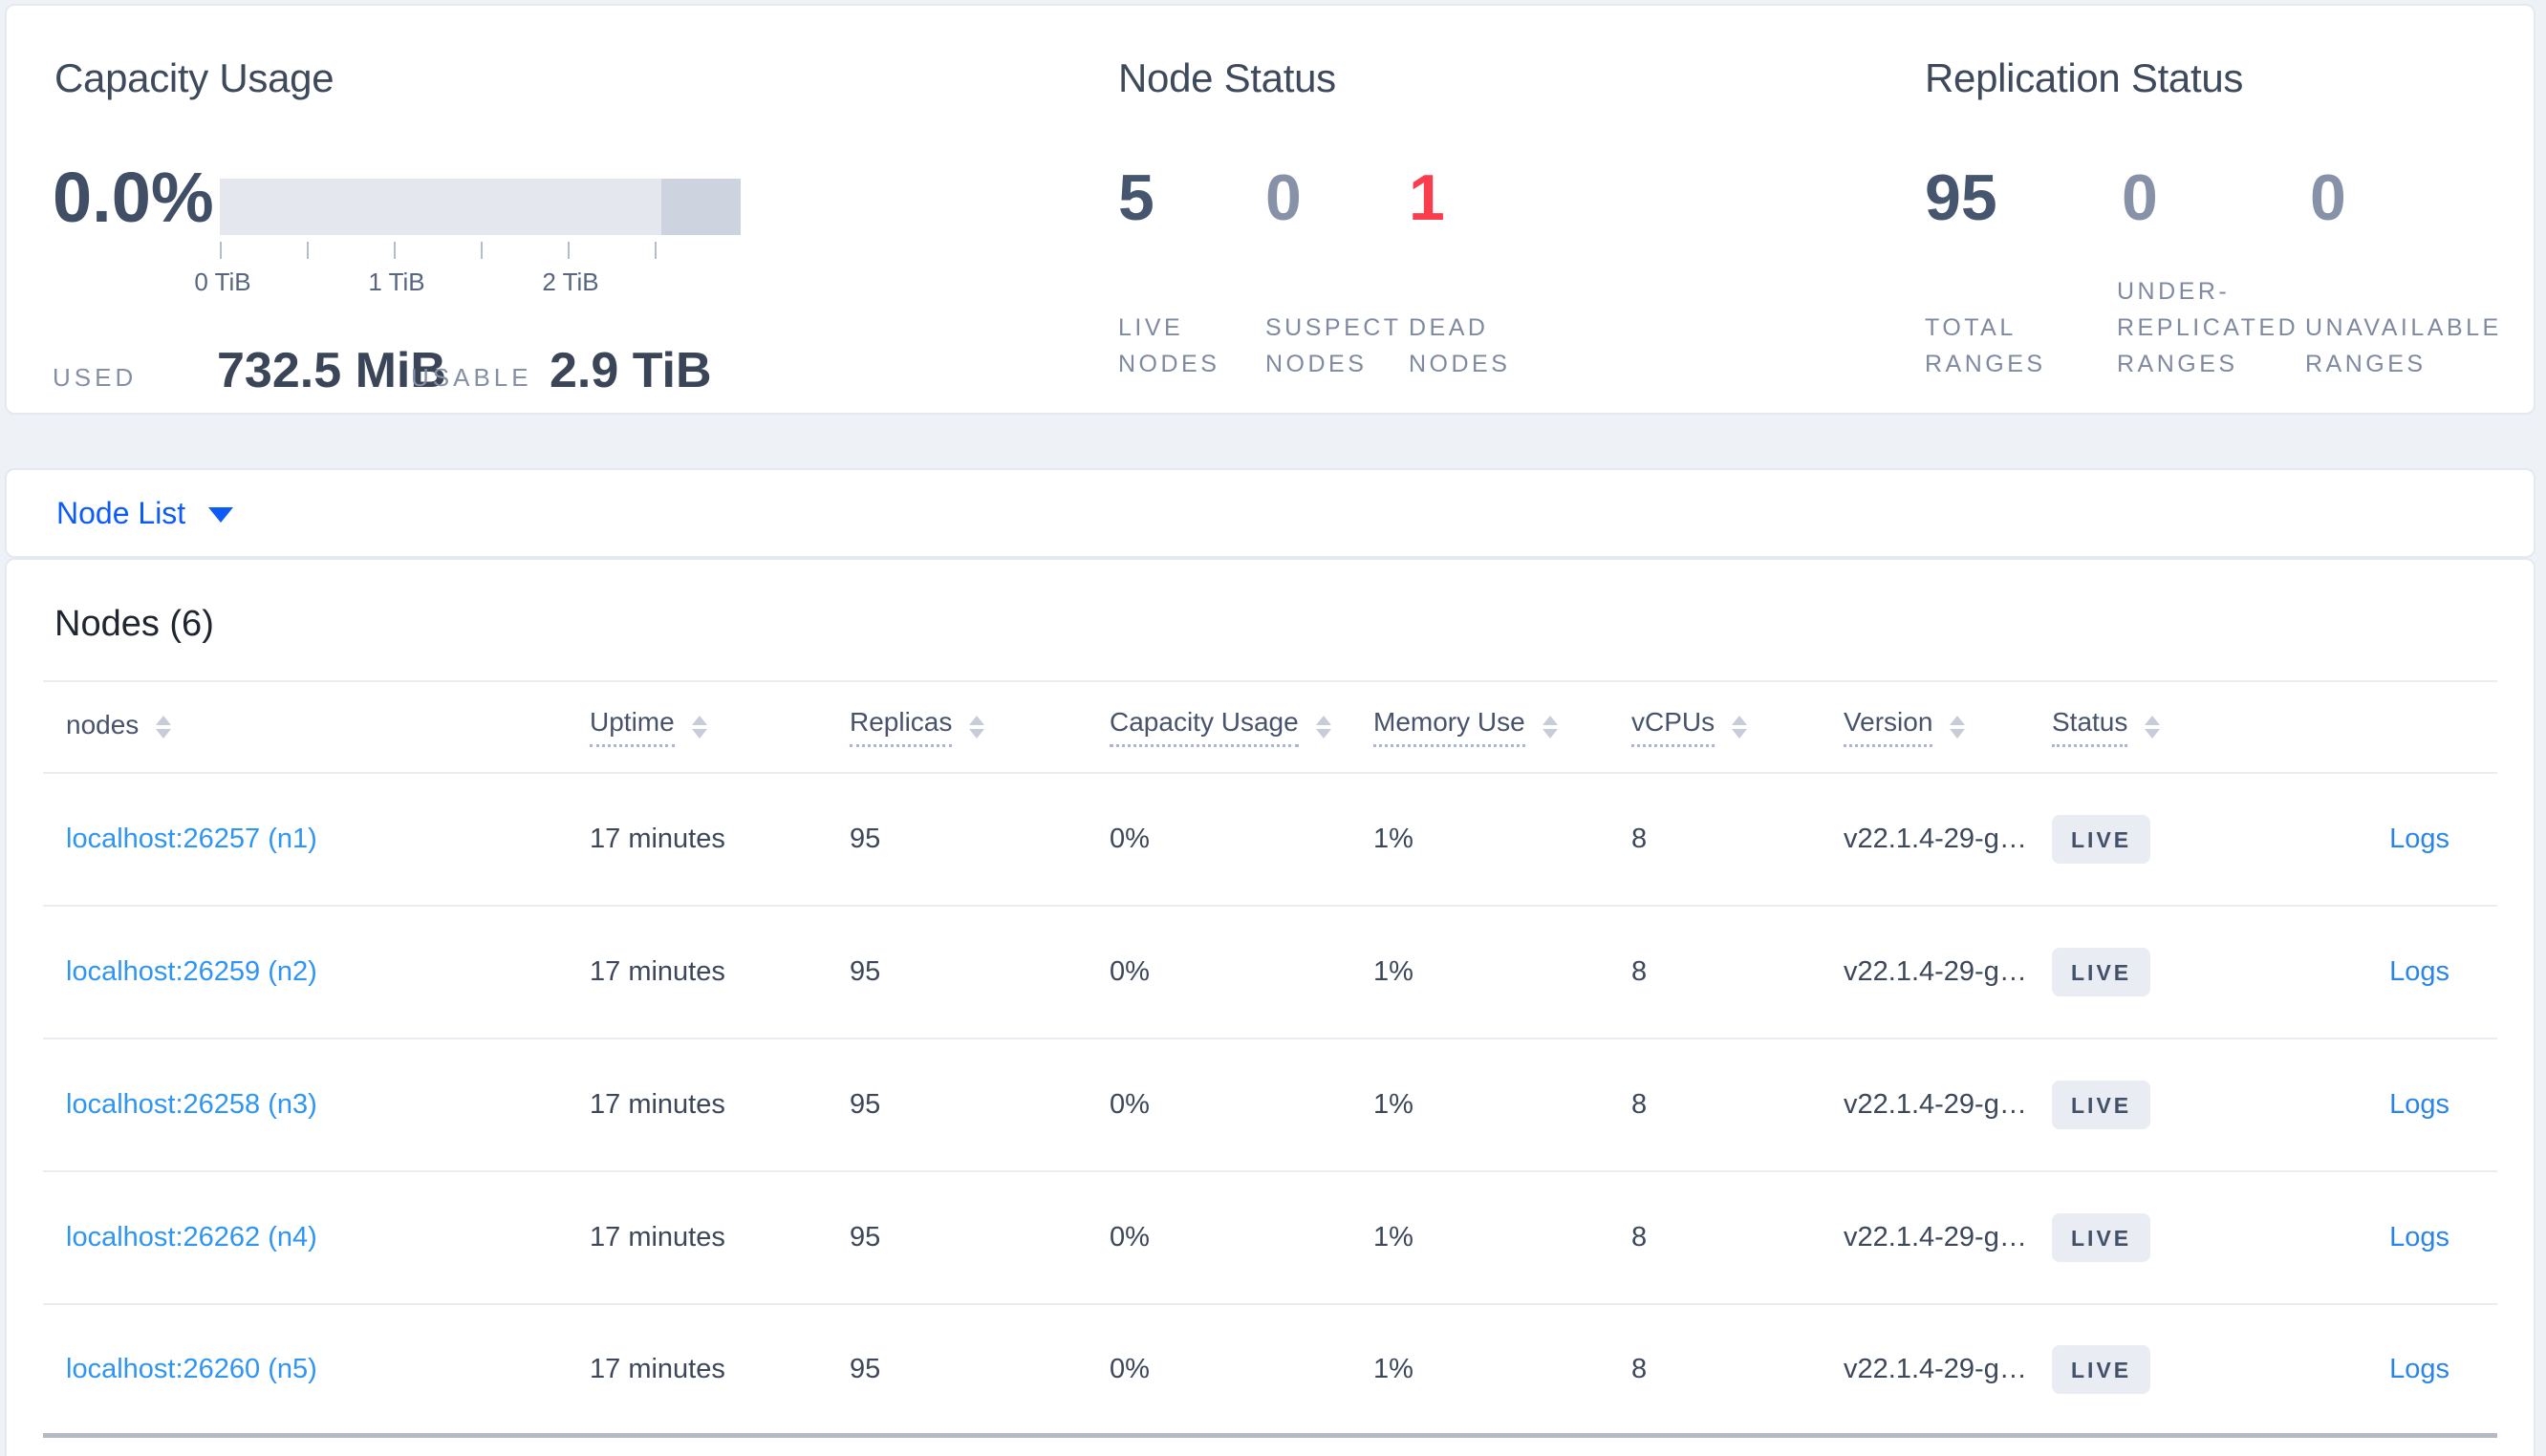 Image resolution: width=2546 pixels, height=1456 pixels. What do you see at coordinates (1502, 727) in the screenshot?
I see `column-header-memory-use: Memory Use` at bounding box center [1502, 727].